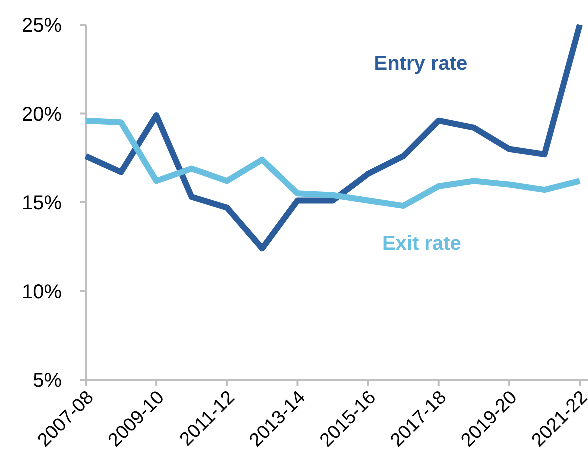 The height and width of the screenshot is (473, 588). Describe the element at coordinates (421, 63) in the screenshot. I see `text: Entry rate` at that location.